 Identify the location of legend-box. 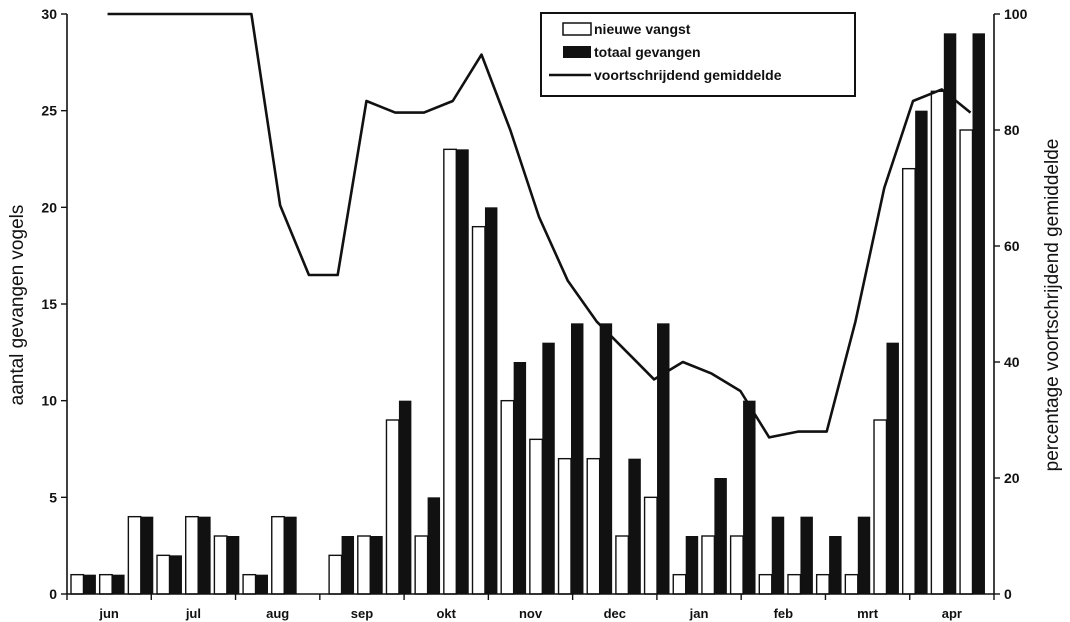
(698, 54).